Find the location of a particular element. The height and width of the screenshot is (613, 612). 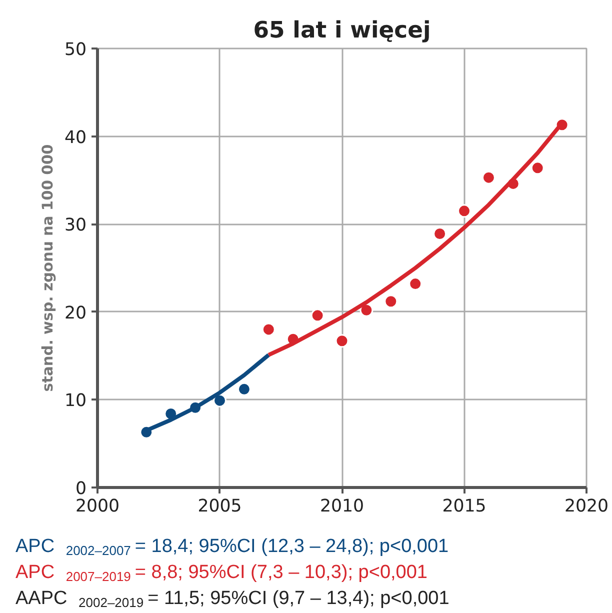

y-tick-label: 50 is located at coordinates (75, 50).